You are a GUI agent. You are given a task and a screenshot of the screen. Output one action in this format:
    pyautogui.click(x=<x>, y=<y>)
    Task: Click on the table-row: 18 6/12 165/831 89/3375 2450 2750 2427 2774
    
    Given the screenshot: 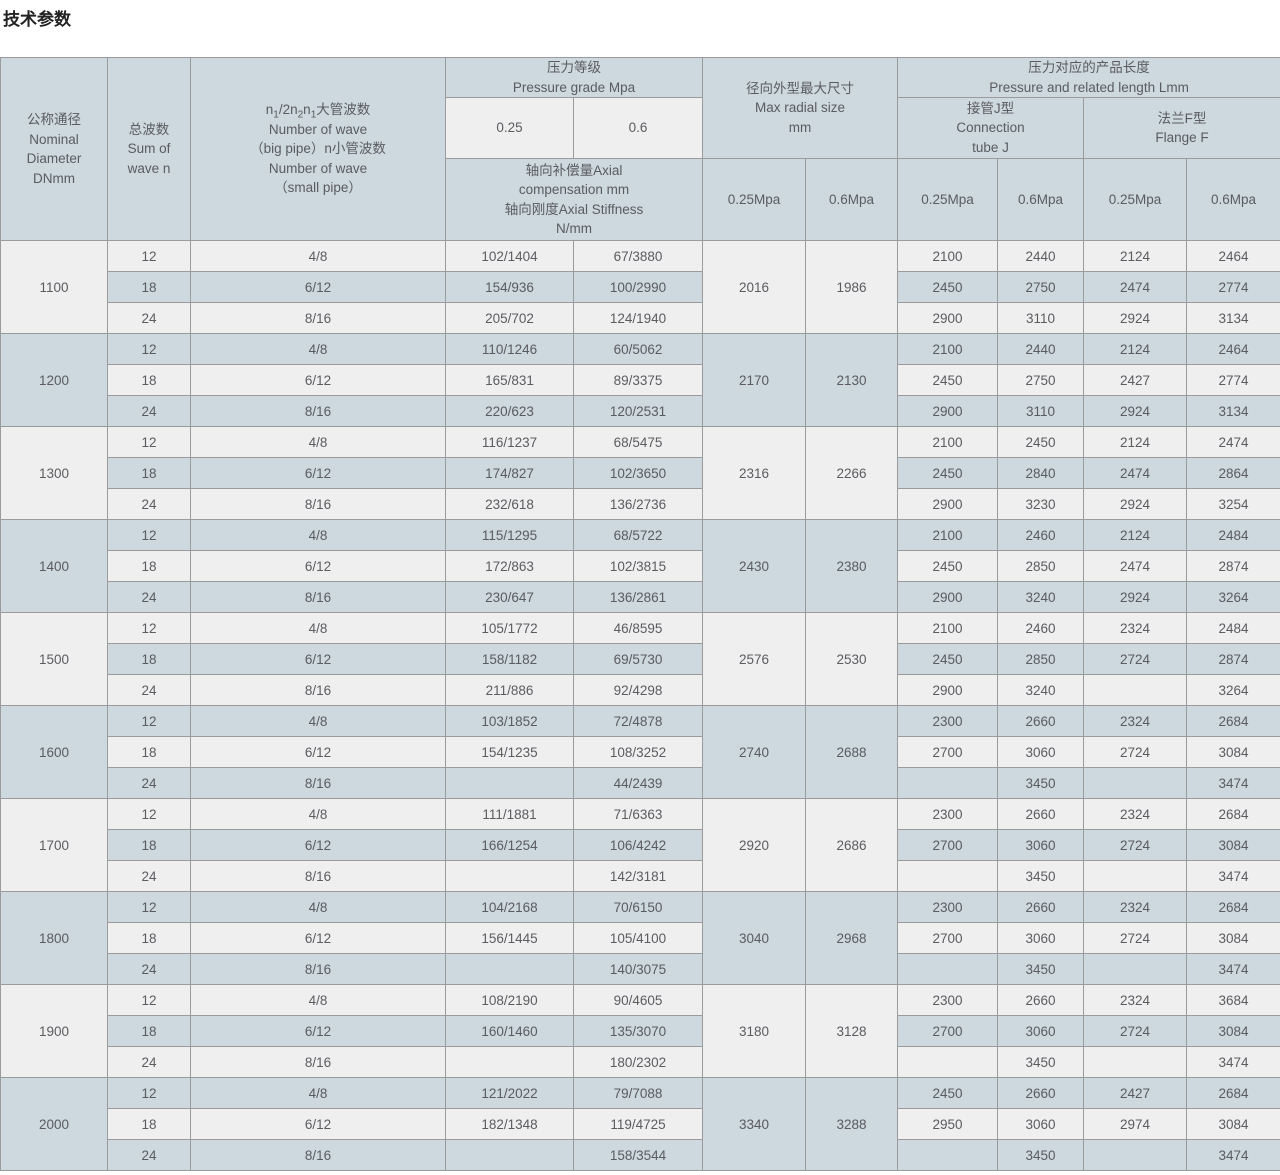 What is the action you would take?
    pyautogui.click(x=640, y=380)
    